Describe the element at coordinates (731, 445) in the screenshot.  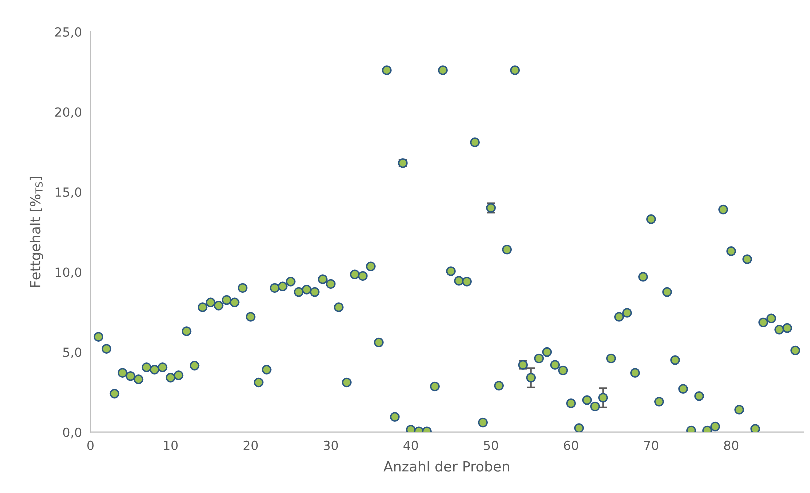
I see `x-tick-label: 80` at that location.